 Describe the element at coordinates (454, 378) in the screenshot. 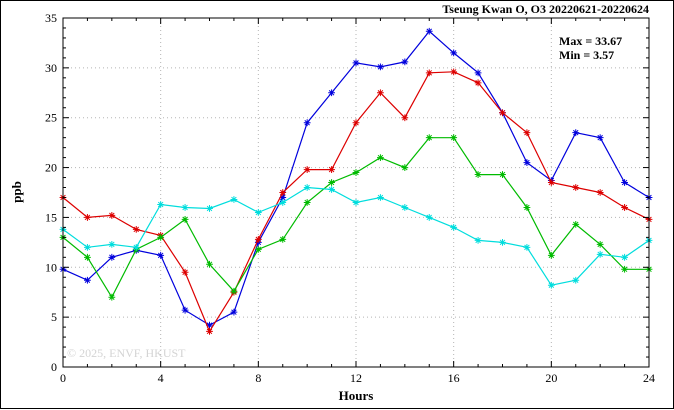

I see `x-tick-label: 16` at that location.